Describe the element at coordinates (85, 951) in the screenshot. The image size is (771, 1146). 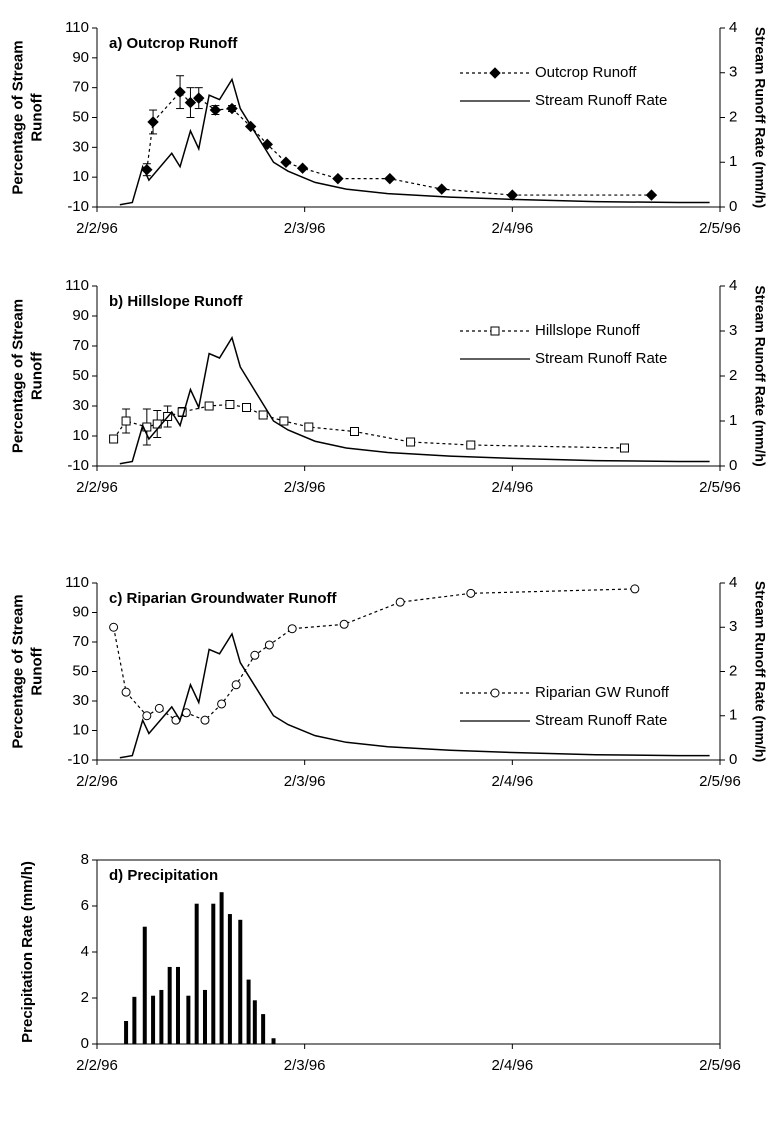
I see `y-tick-label: 4` at that location.